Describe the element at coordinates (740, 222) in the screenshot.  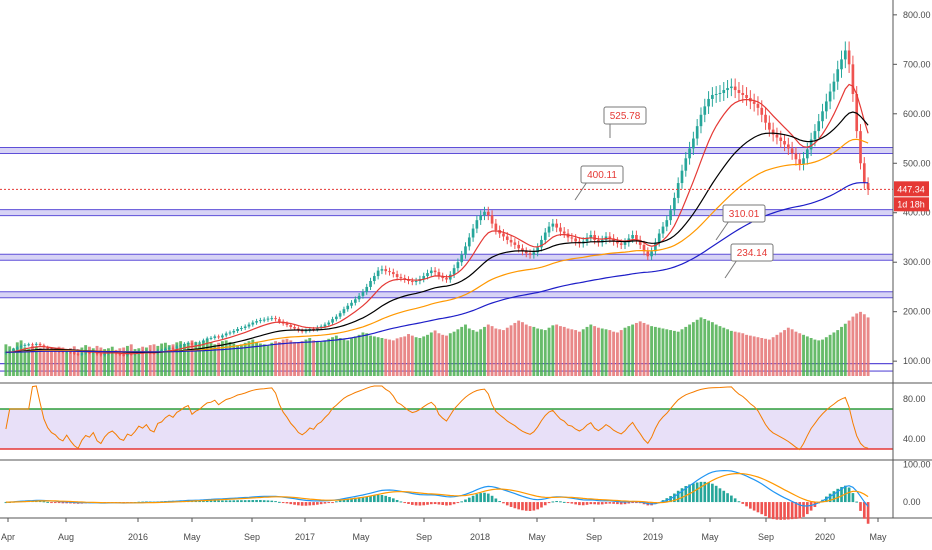
I see `level-callout: 310.01` at that location.